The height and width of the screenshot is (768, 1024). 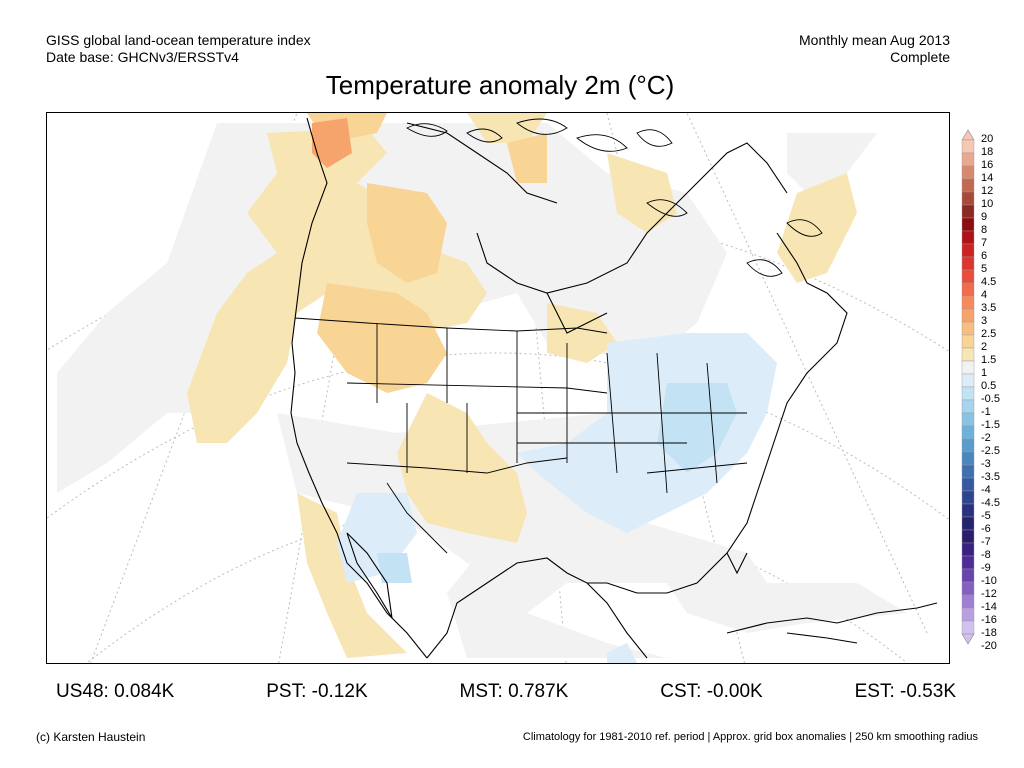 I want to click on completeness-label: Complete, so click(x=920, y=57).